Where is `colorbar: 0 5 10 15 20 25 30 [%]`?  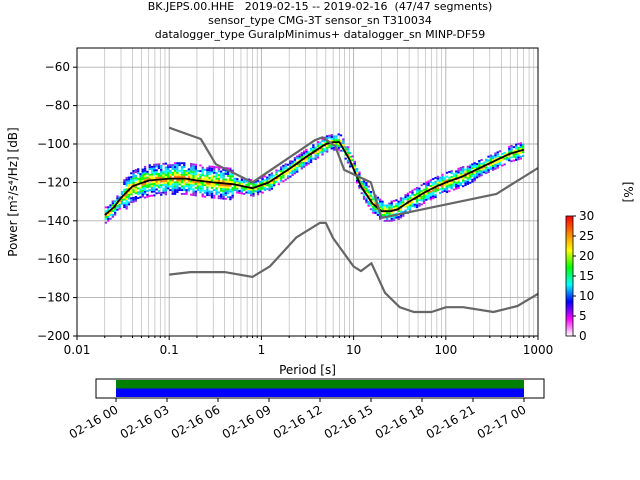
colorbar: 0 5 10 15 20 25 30 [%] is located at coordinates (600, 262).